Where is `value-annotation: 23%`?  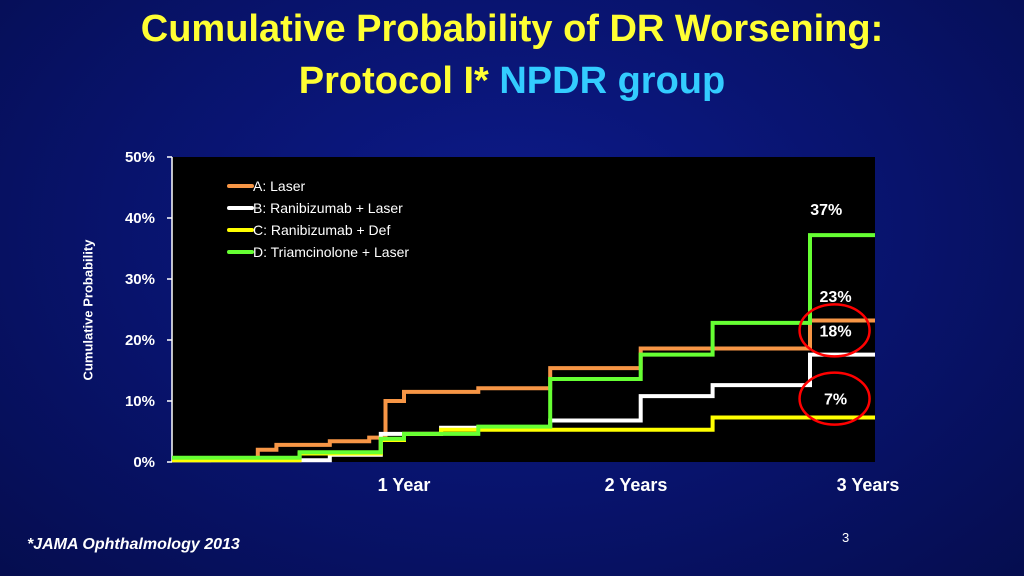 value-annotation: 23% is located at coordinates (836, 297).